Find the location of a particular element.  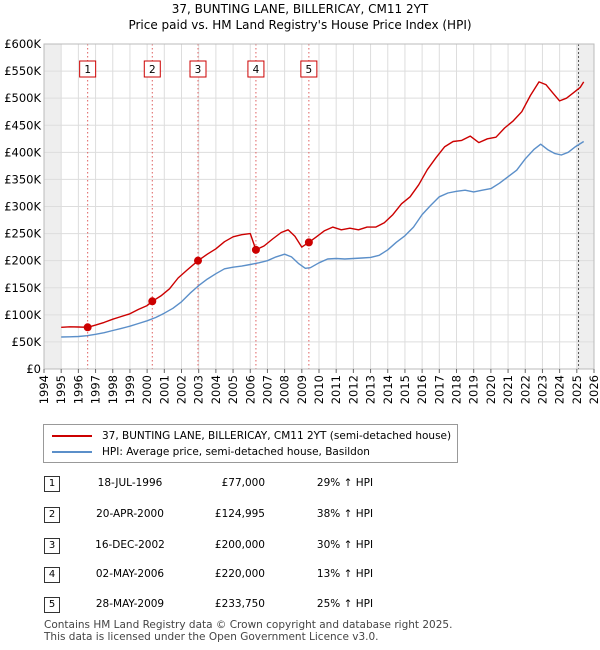

x-tick-label: 2013 is located at coordinates (371, 389).